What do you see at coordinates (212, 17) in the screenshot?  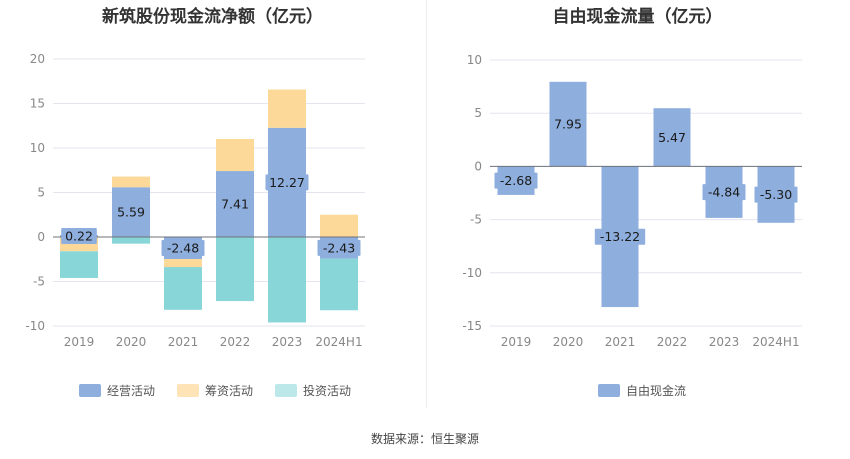 I see `left-chart-title: 新筑股份现金流净额（亿元）` at bounding box center [212, 17].